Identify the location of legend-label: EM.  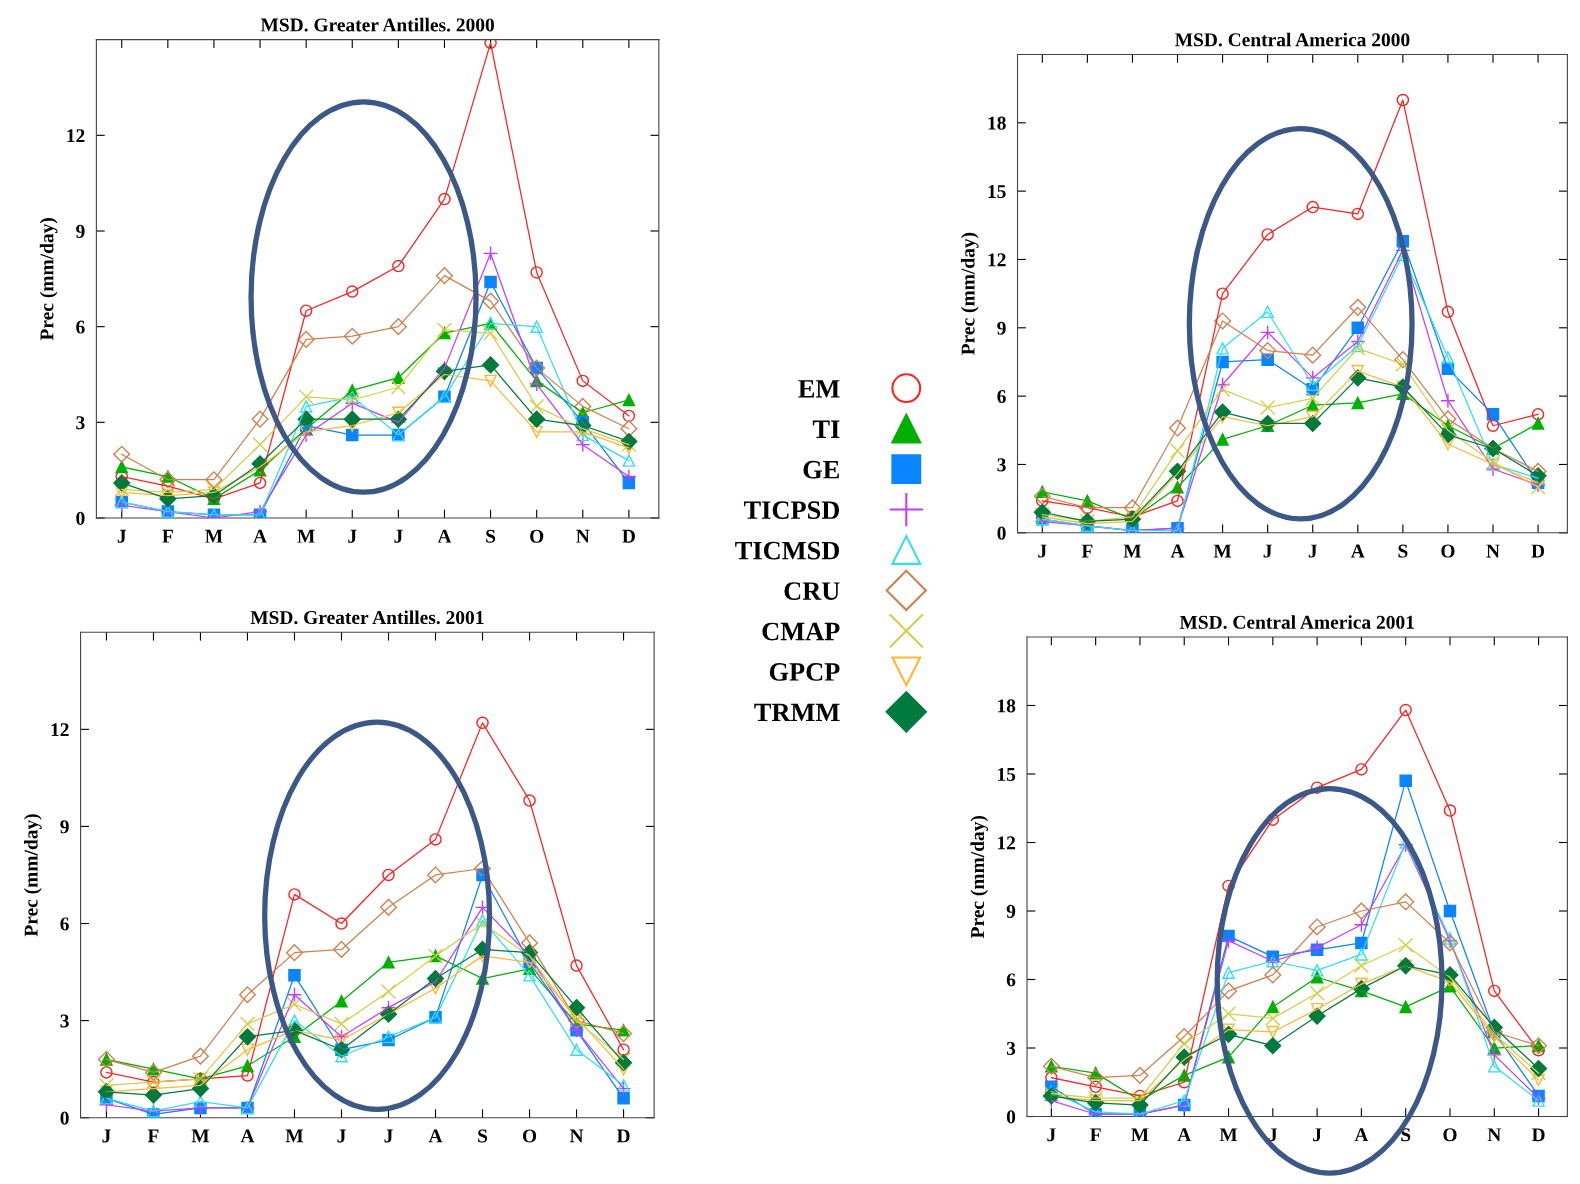
(819, 389).